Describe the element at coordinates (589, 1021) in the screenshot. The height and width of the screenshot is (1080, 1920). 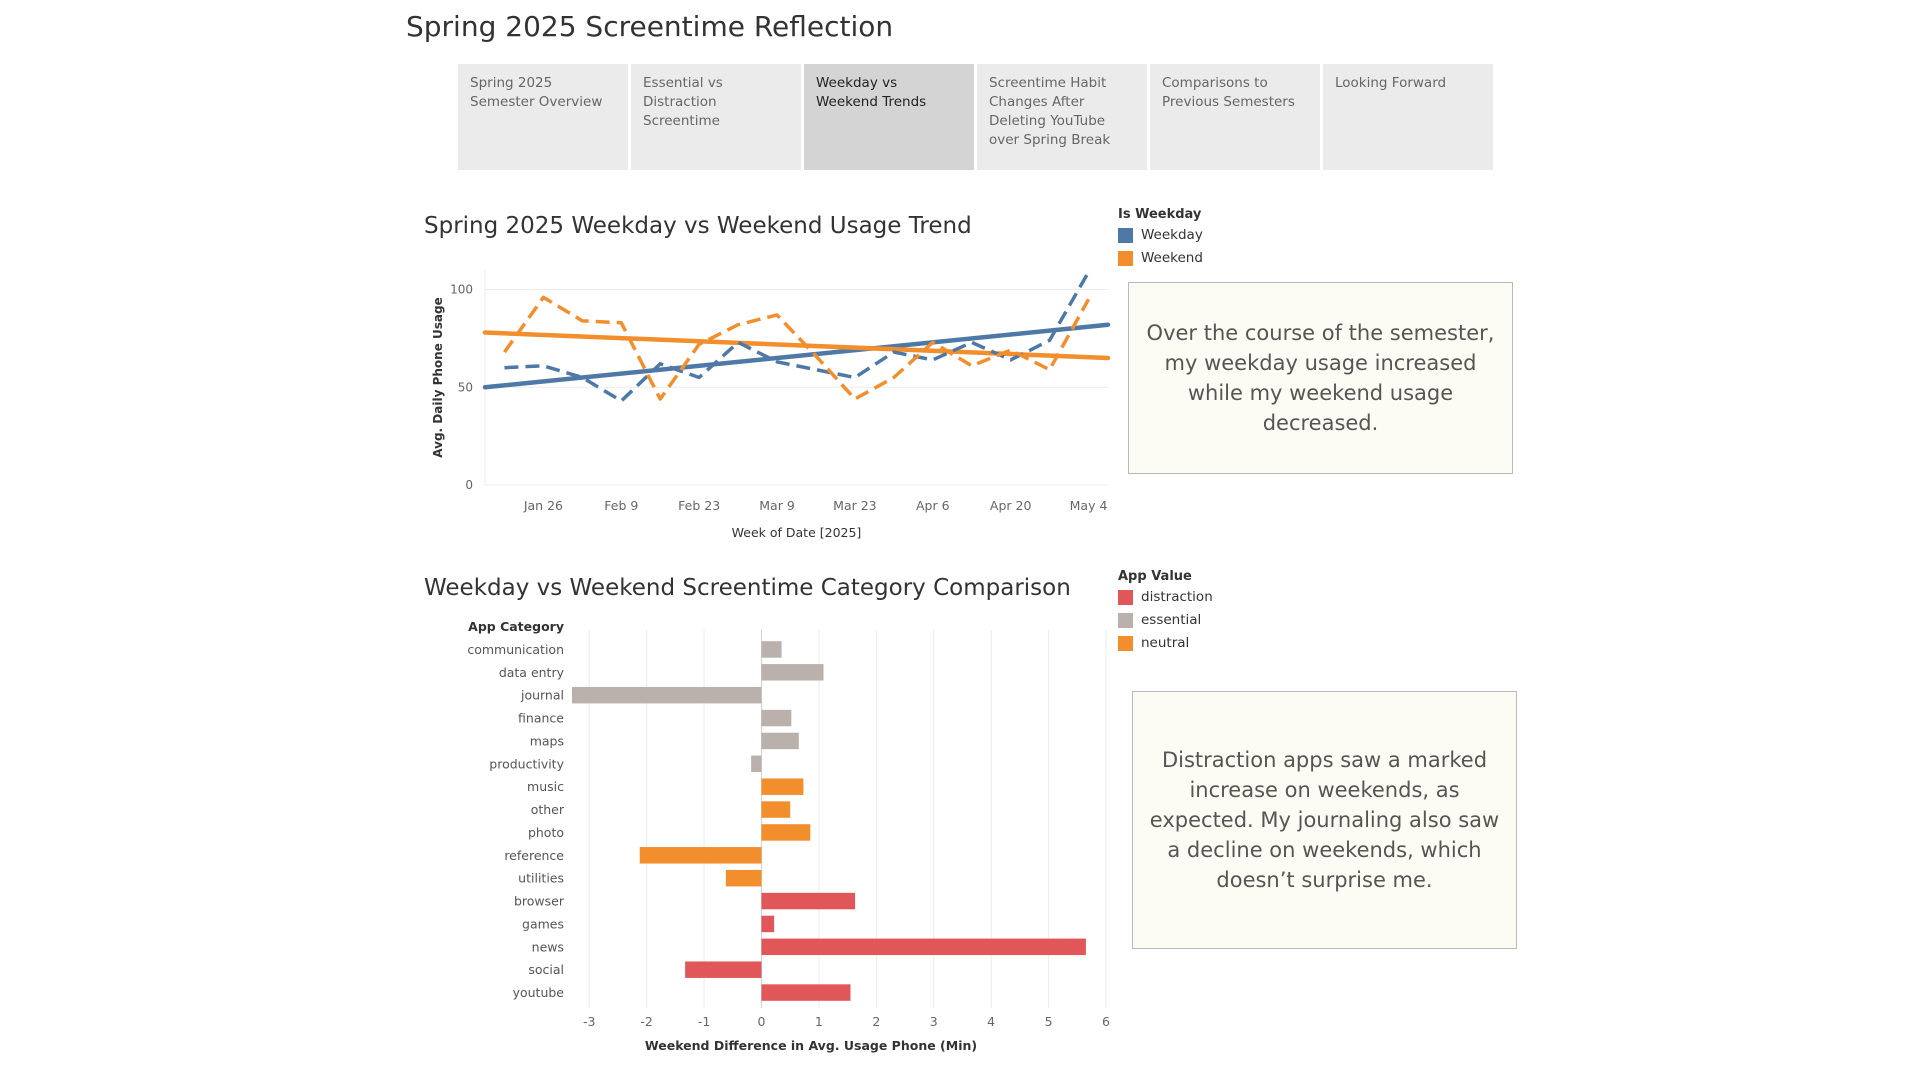
I see `x-tick-label: -3` at that location.